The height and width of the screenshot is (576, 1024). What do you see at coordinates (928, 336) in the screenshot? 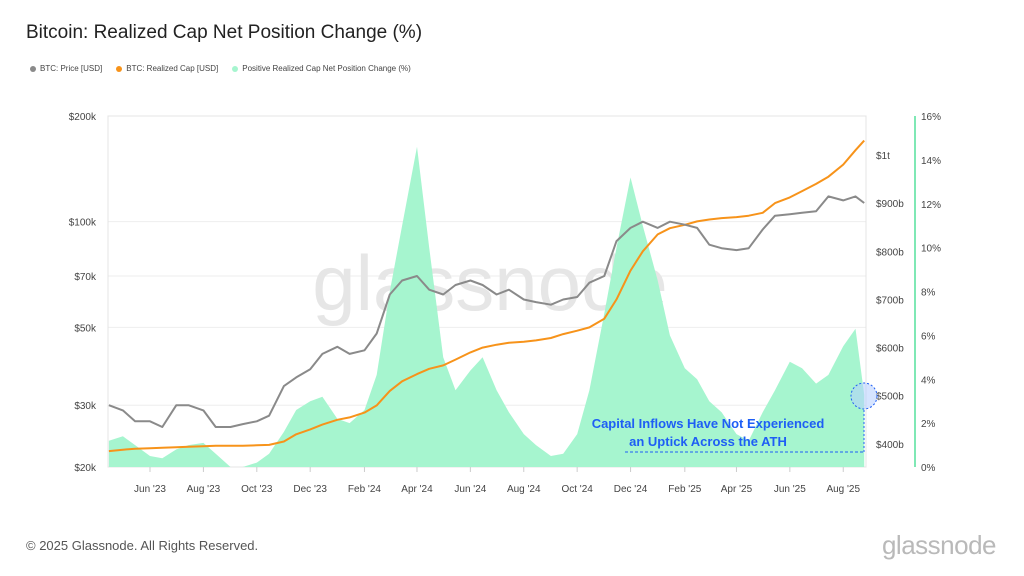
I see `y-right-tick-label: 6%` at bounding box center [928, 336].